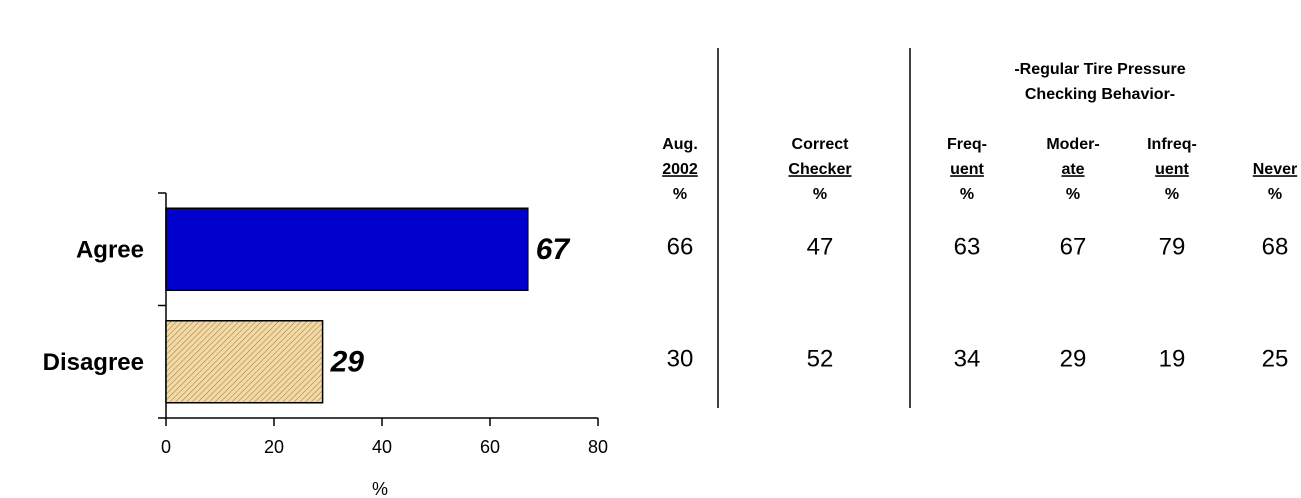 The height and width of the screenshot is (498, 1301). I want to click on column-header: ate, so click(1072, 169).